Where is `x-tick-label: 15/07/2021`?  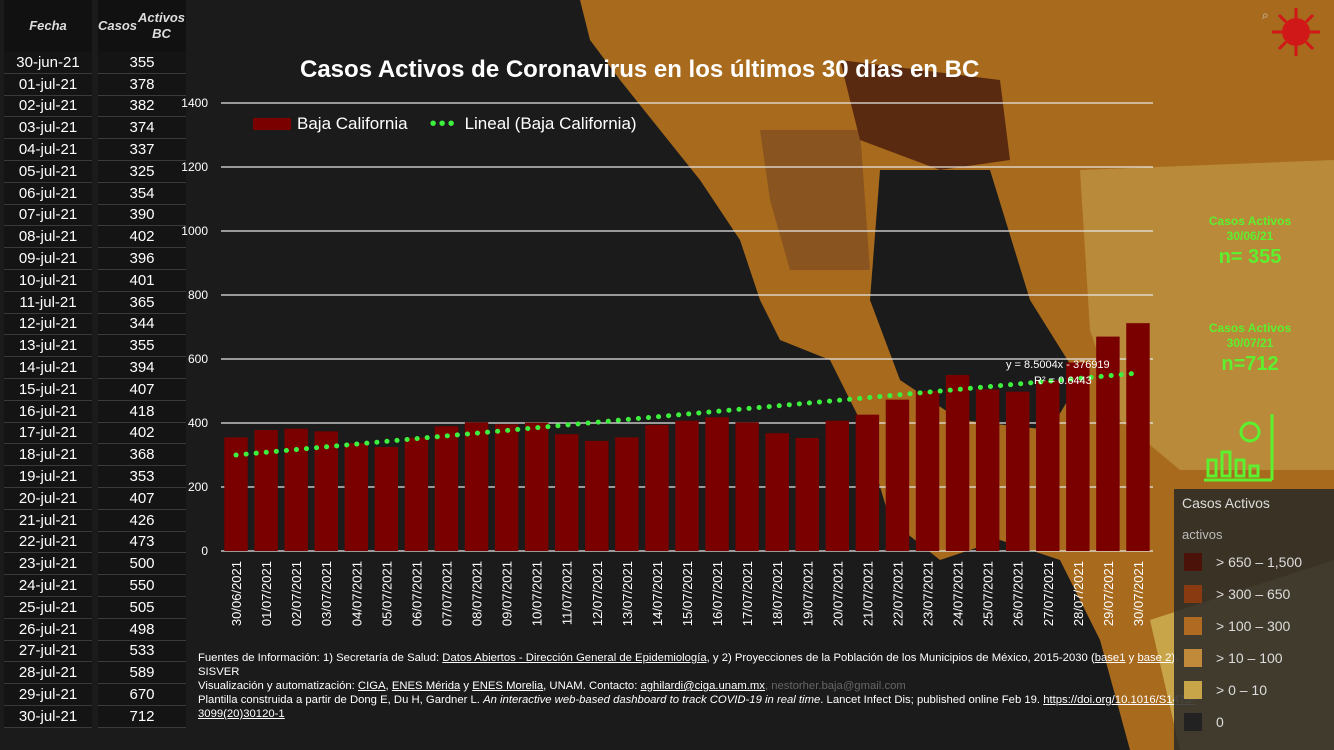
x-tick-label: 15/07/2021 is located at coordinates (687, 593).